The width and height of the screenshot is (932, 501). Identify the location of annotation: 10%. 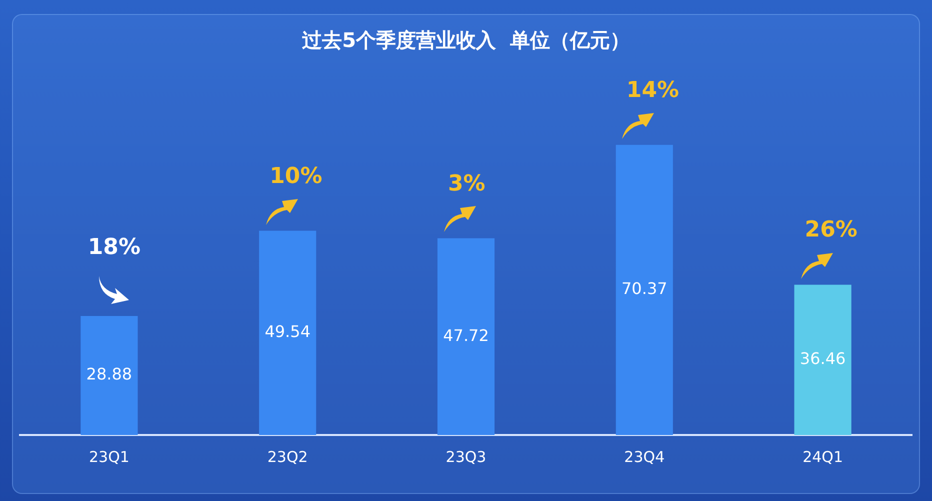
(296, 176).